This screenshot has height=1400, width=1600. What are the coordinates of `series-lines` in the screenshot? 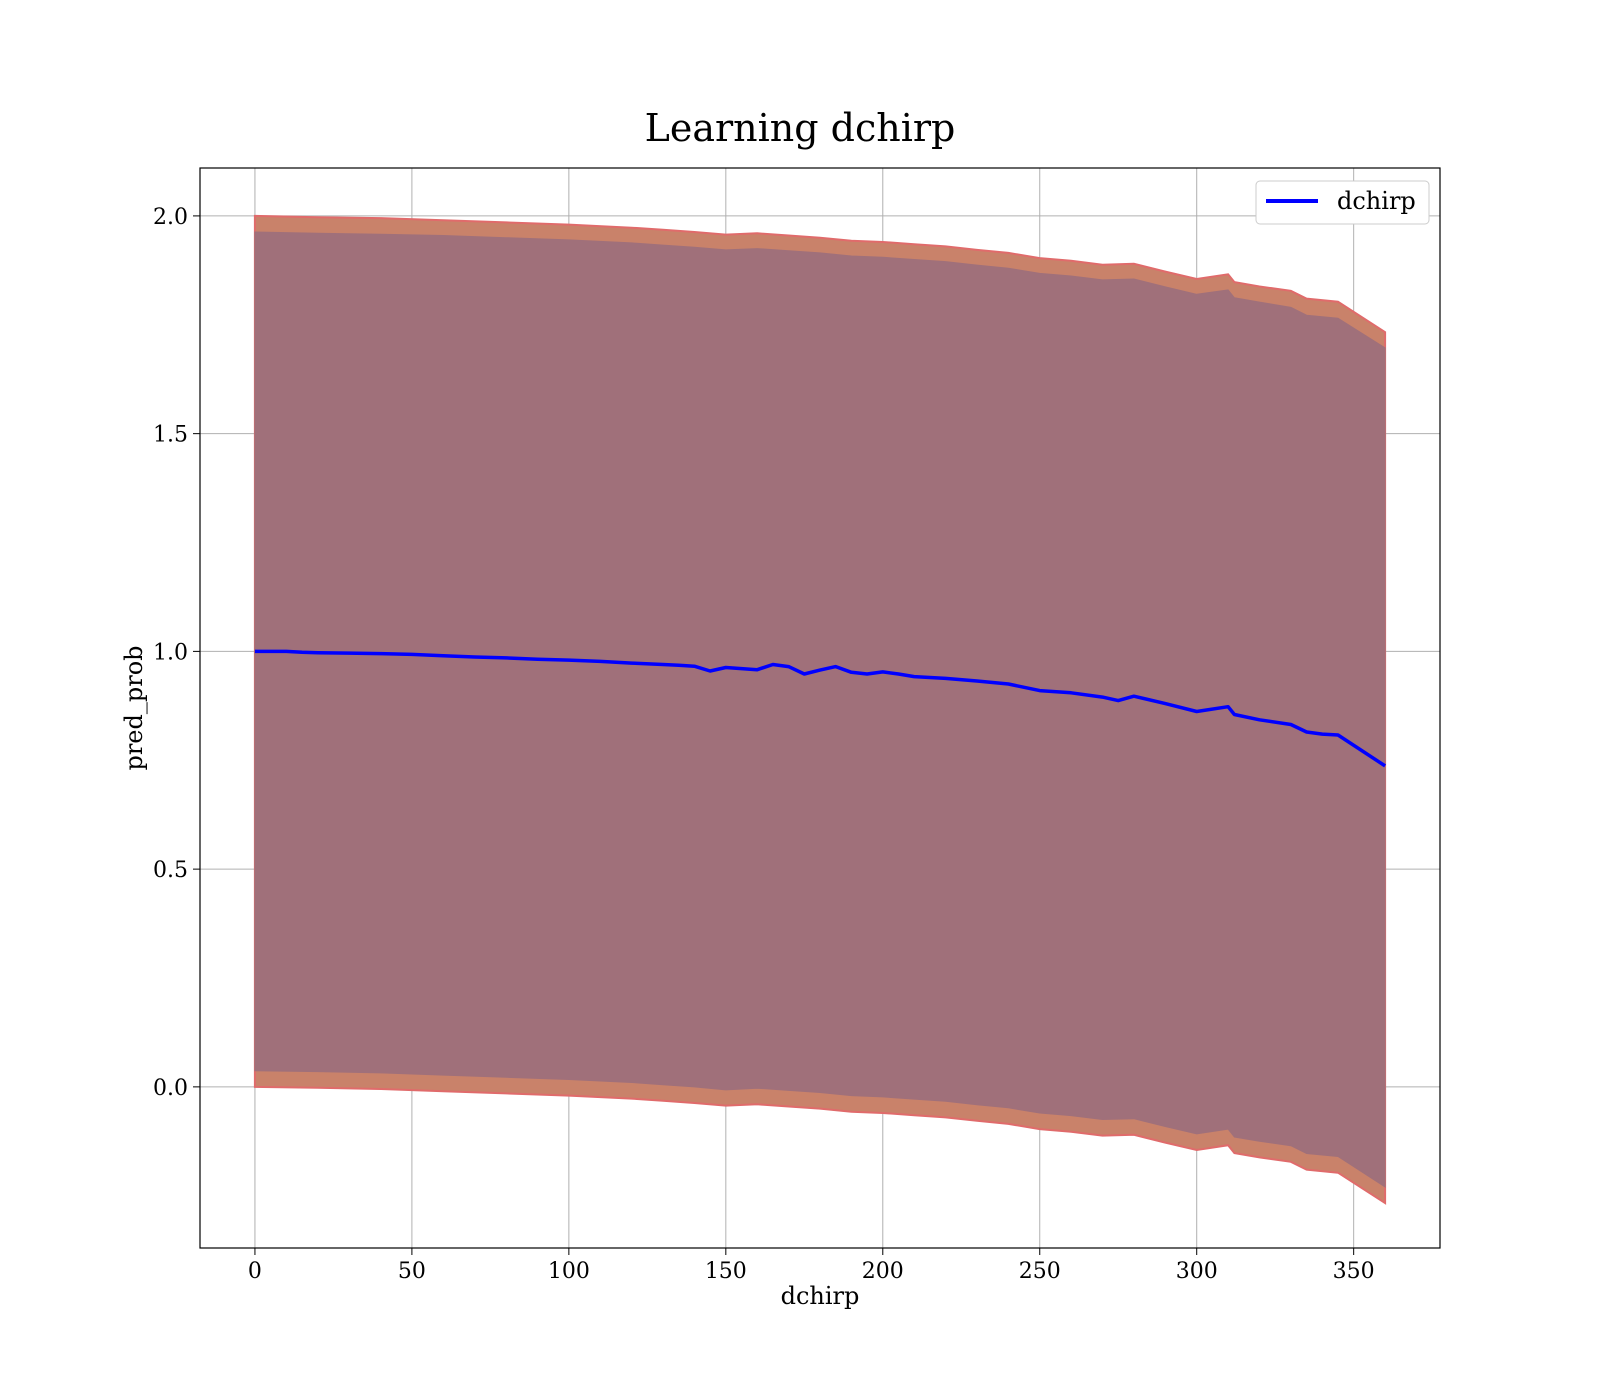 It's located at (820, 708).